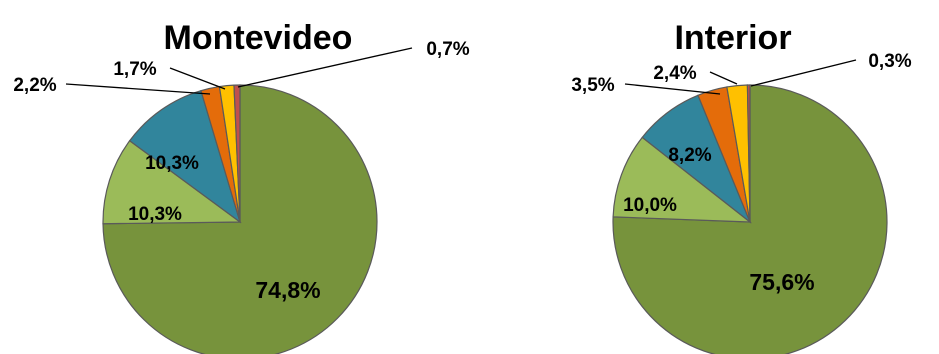 The height and width of the screenshot is (354, 939). What do you see at coordinates (34, 85) in the screenshot?
I see `montevideo-data-label-3: 2,2%` at bounding box center [34, 85].